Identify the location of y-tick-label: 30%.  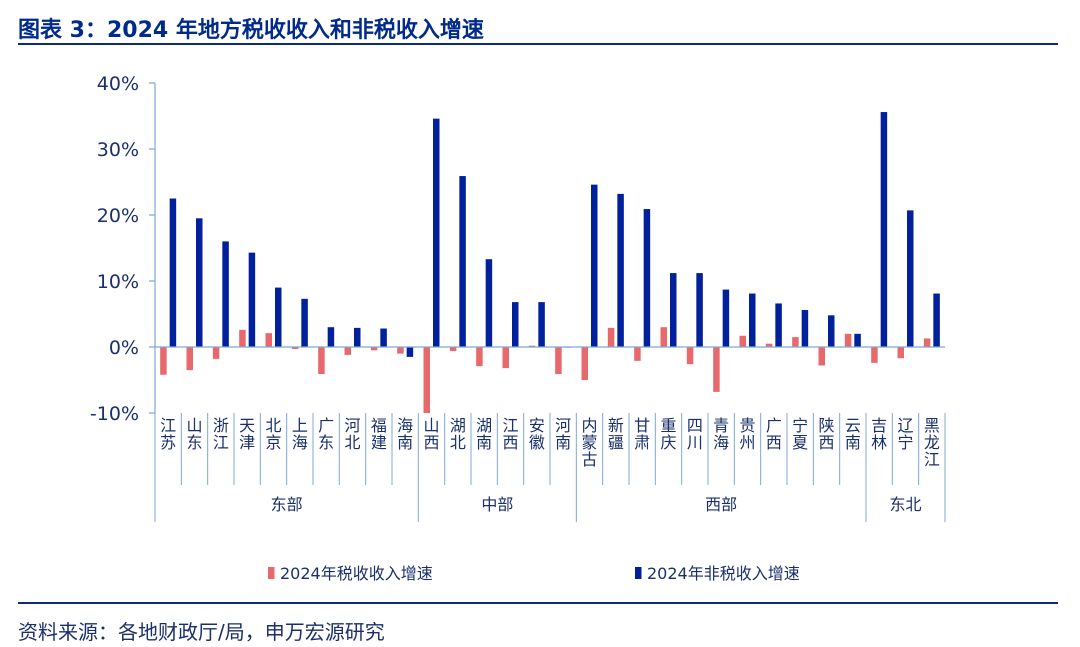
(118, 150).